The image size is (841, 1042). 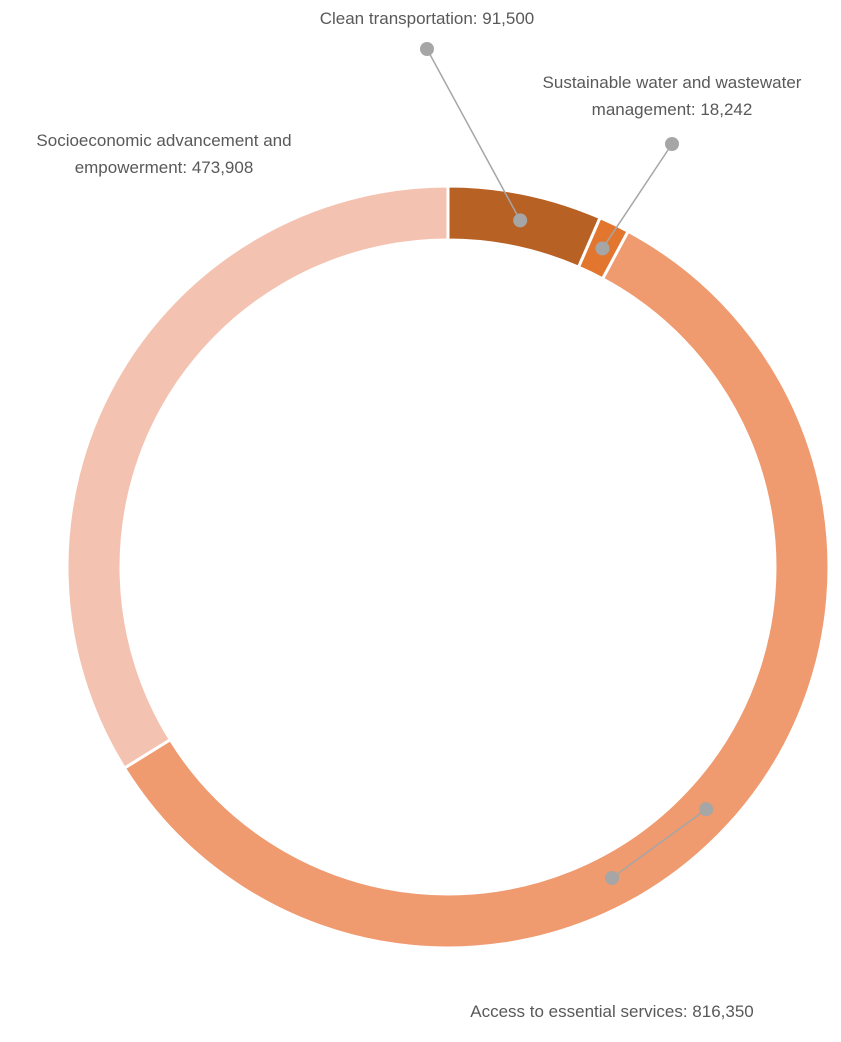 I want to click on leader-dot-2-outer, so click(x=672, y=144).